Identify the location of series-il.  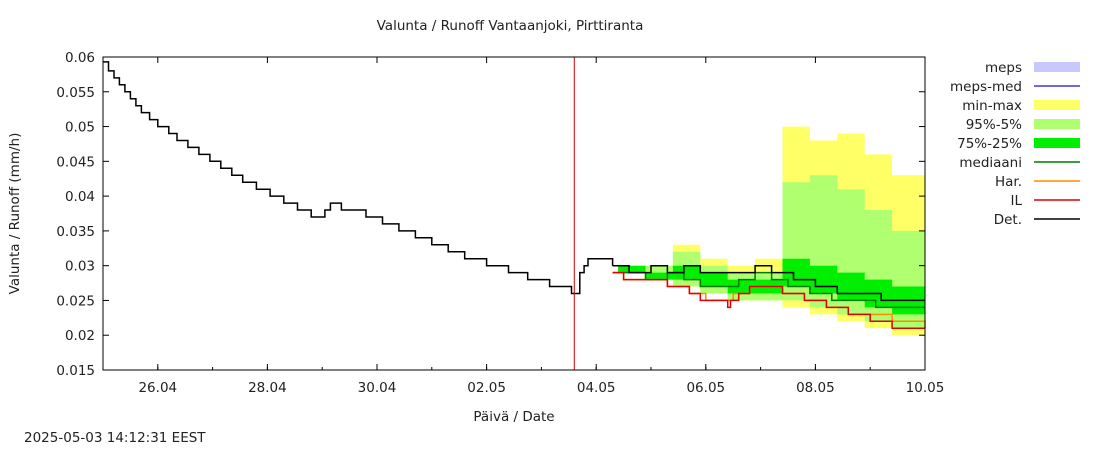
(768, 300).